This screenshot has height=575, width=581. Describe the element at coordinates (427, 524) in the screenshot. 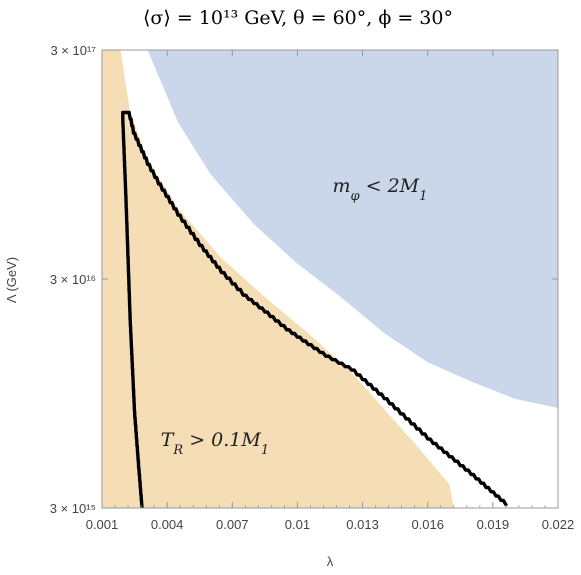

I see `x-tick-label: 0.016` at that location.